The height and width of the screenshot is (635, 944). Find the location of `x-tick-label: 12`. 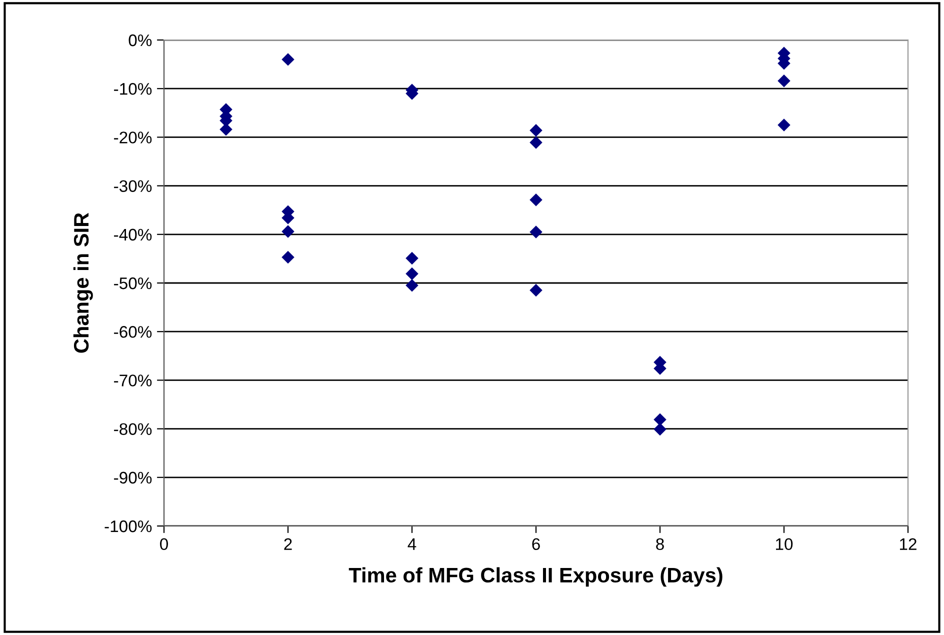

x-tick-label: 12 is located at coordinates (908, 544).